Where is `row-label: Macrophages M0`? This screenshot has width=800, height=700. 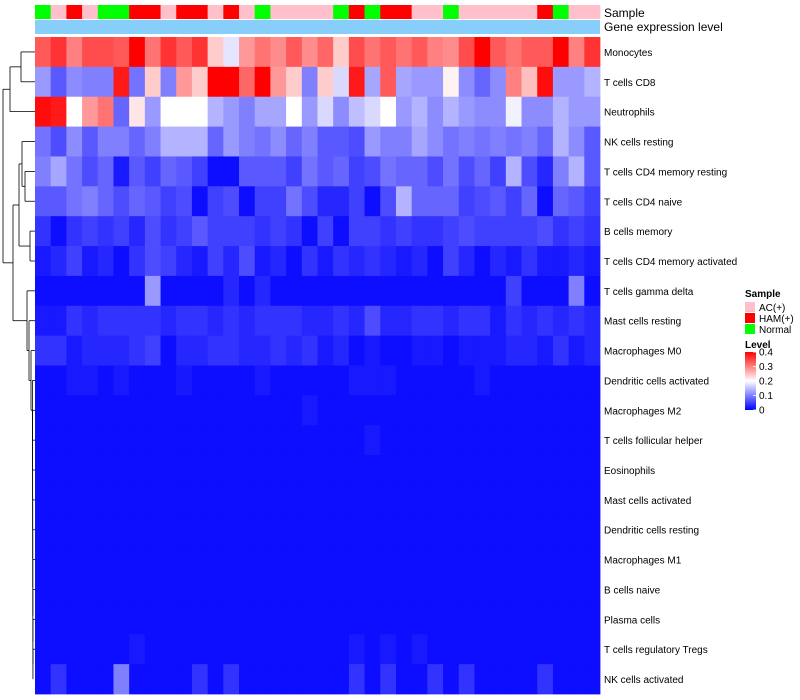 row-label: Macrophages M0 is located at coordinates (643, 352).